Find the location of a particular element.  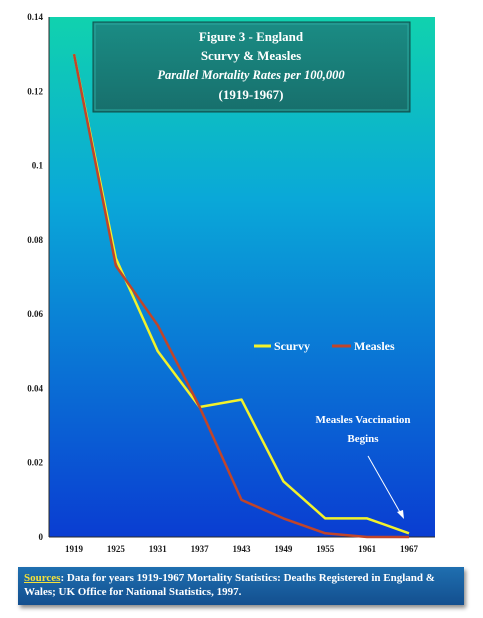

x-tick-label: 1937 is located at coordinates (200, 549).